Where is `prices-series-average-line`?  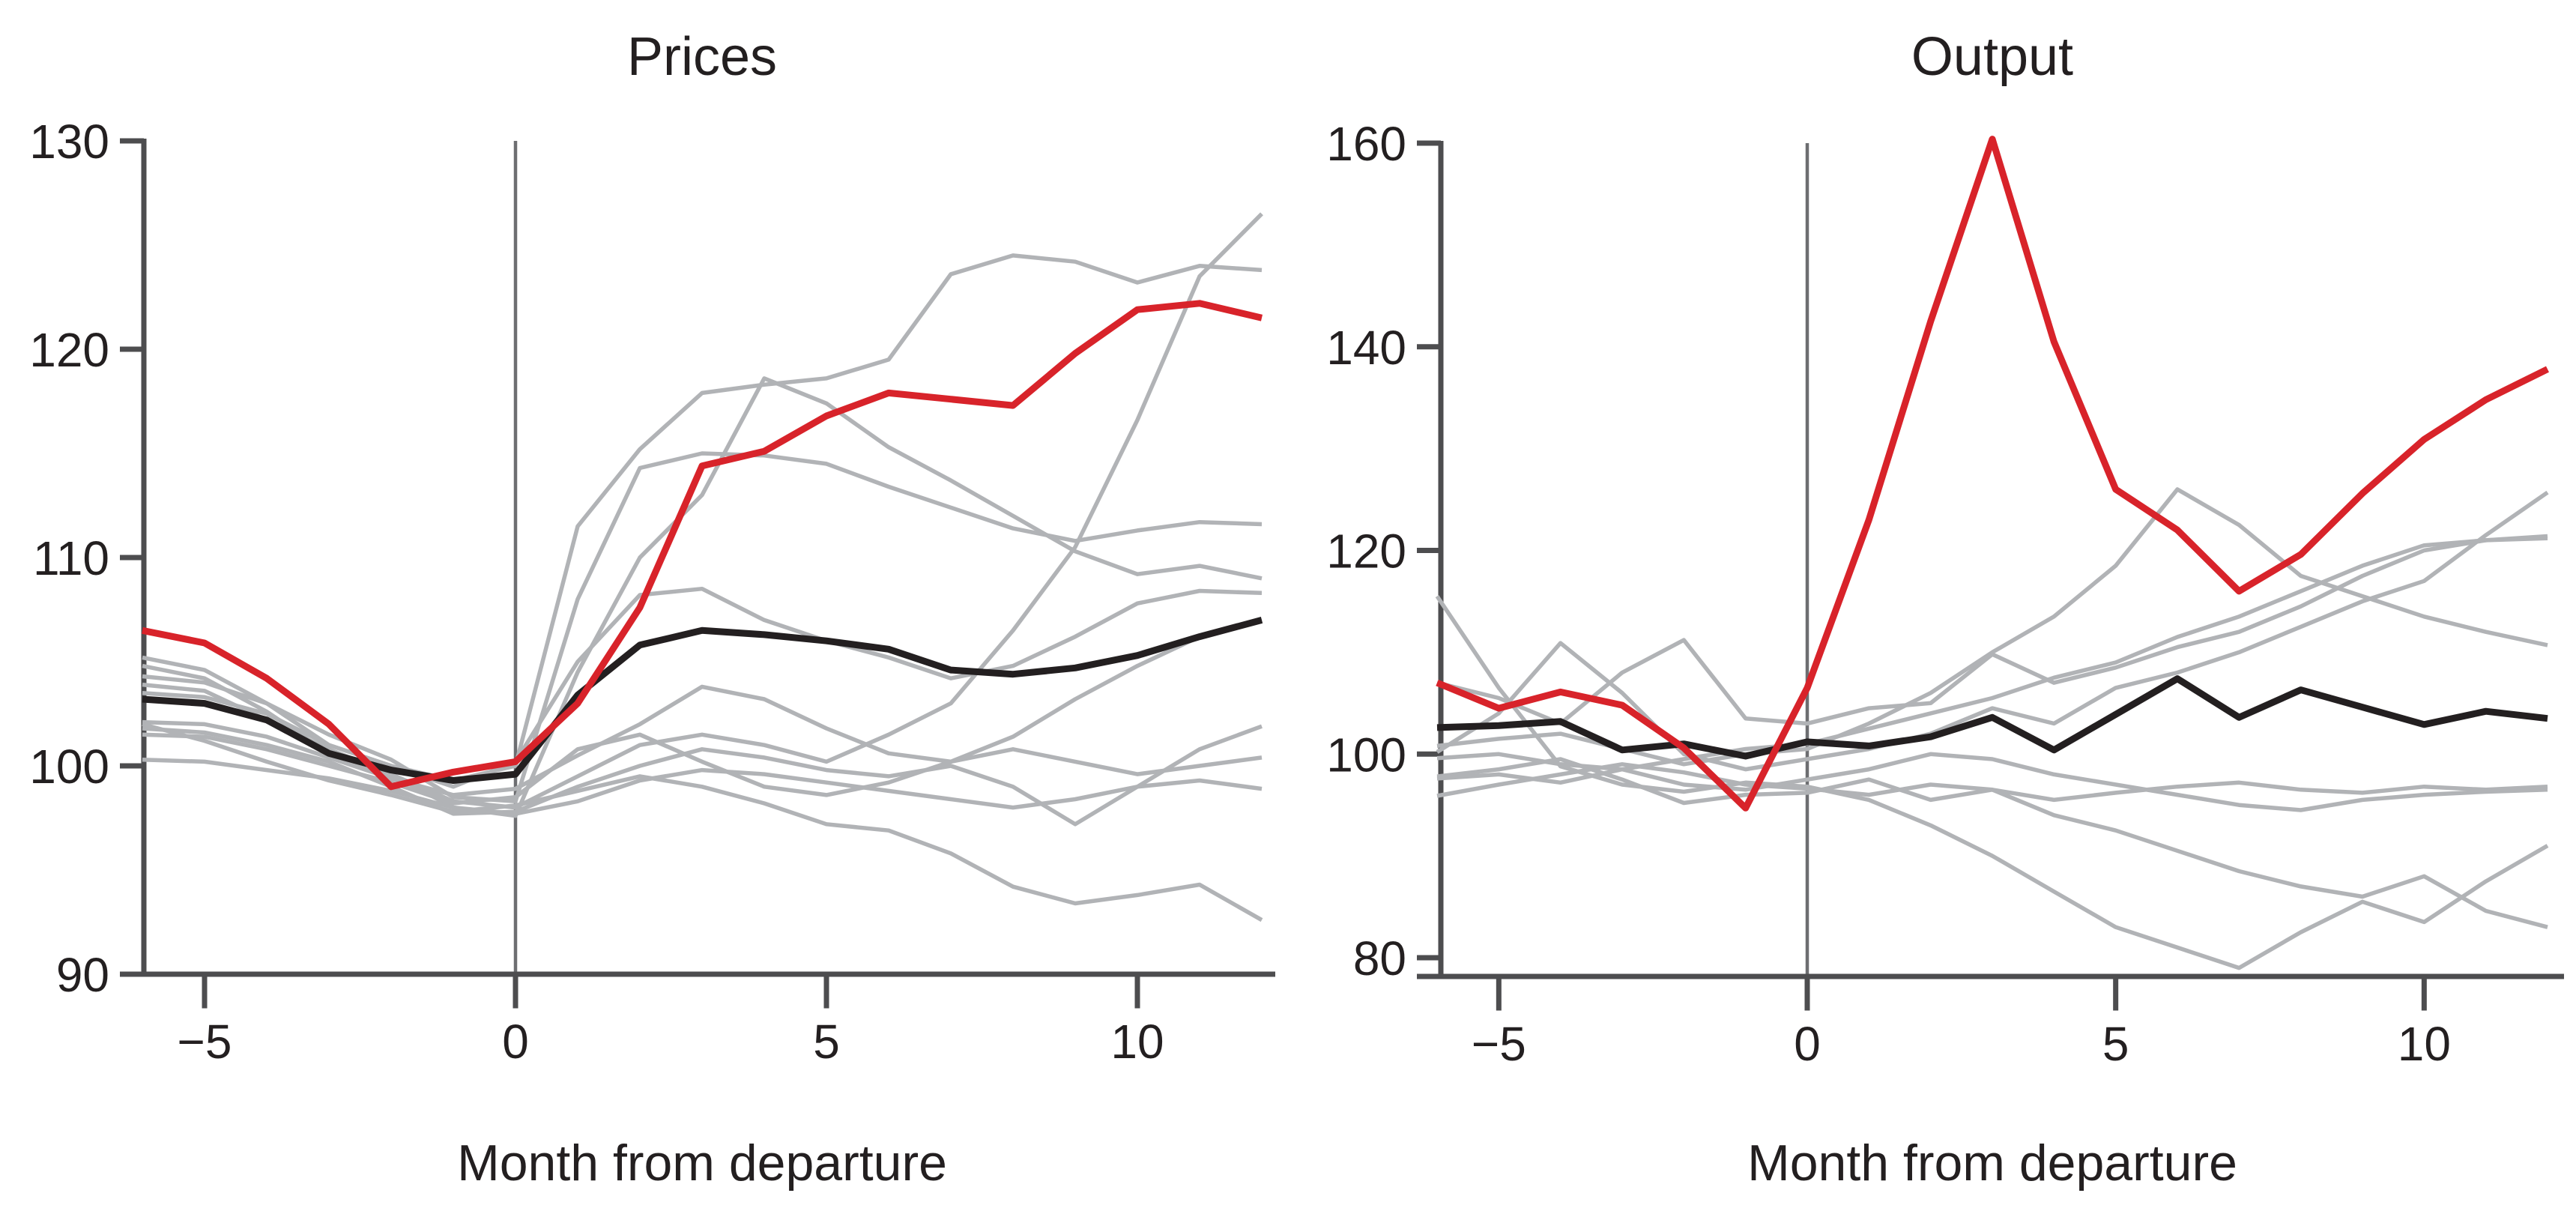
prices-series-average-line is located at coordinates (702, 701).